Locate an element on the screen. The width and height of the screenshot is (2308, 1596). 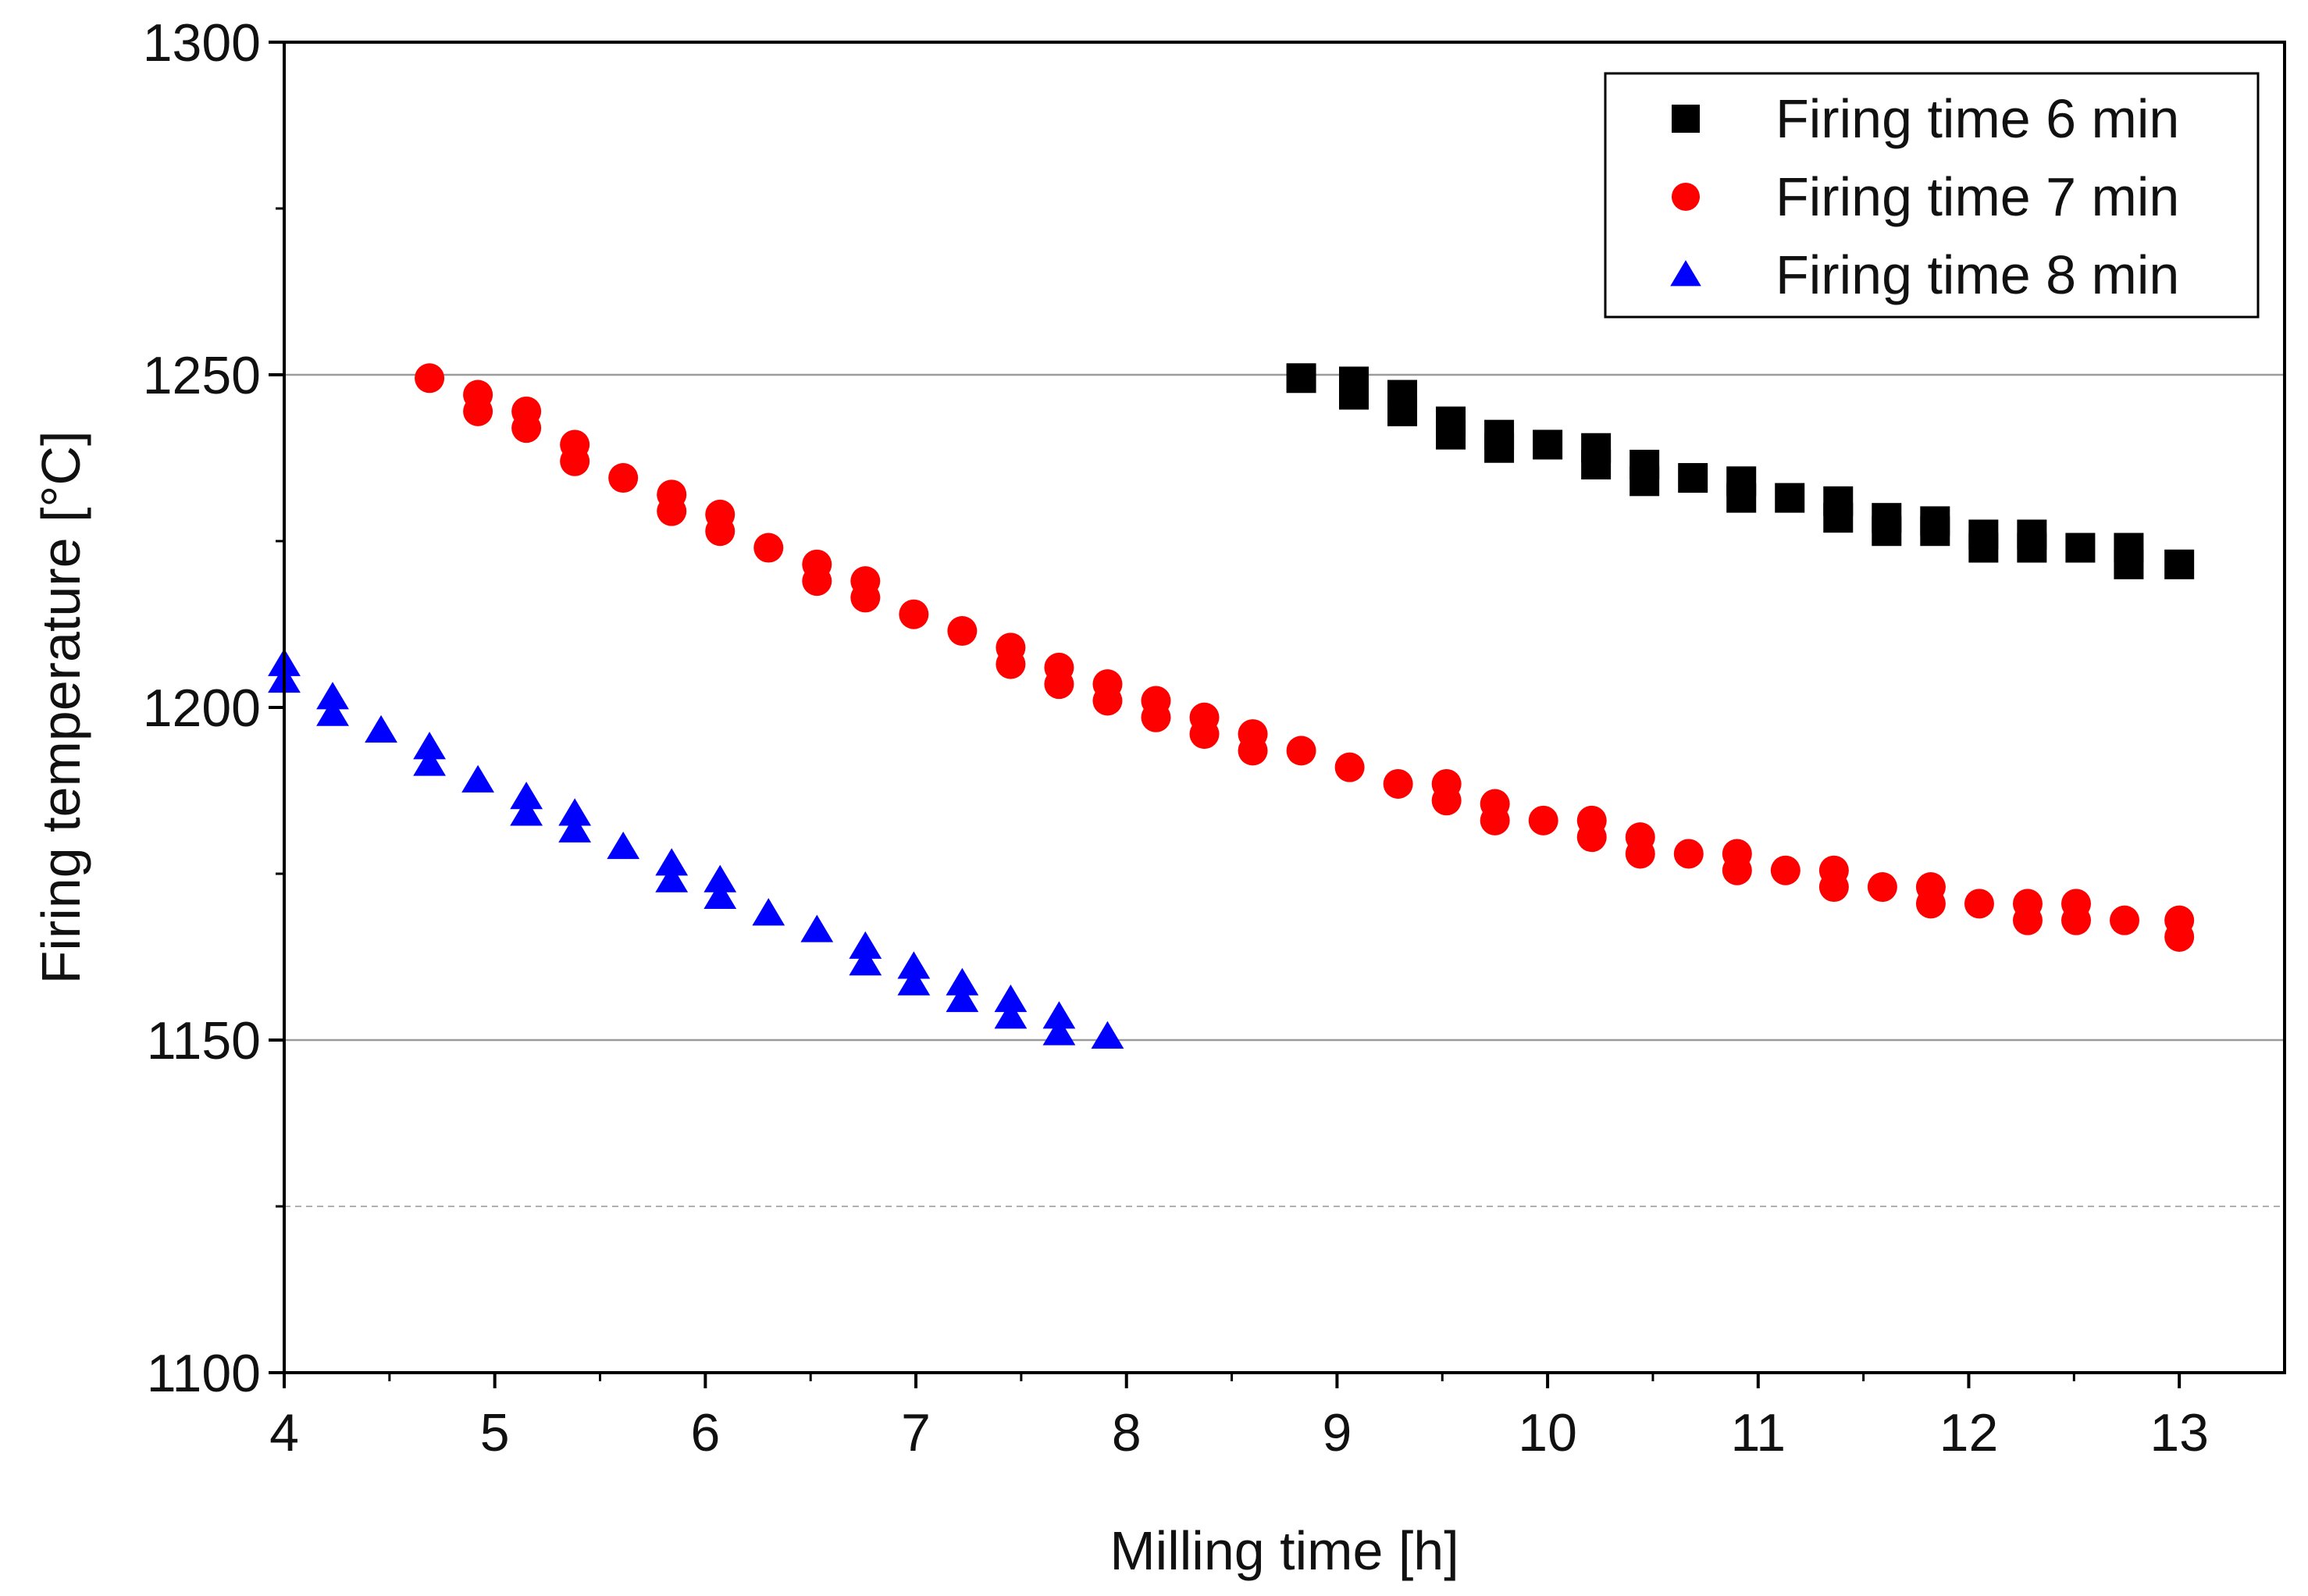
legend-label-3: Firing time 8 min is located at coordinates (1978, 274).